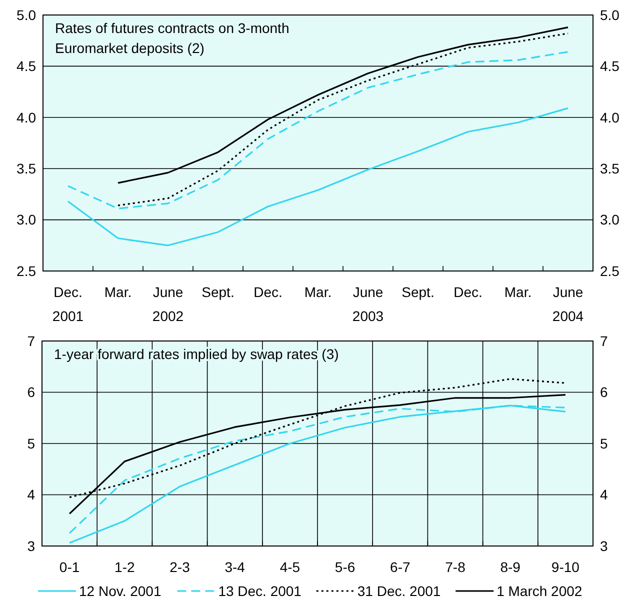 This screenshot has width=626, height=605. I want to click on legend-label: 1 March 2002, so click(539, 591).